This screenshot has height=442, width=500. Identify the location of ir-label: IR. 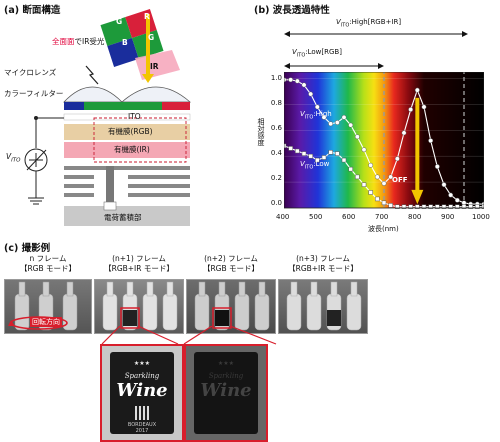
(154, 66).